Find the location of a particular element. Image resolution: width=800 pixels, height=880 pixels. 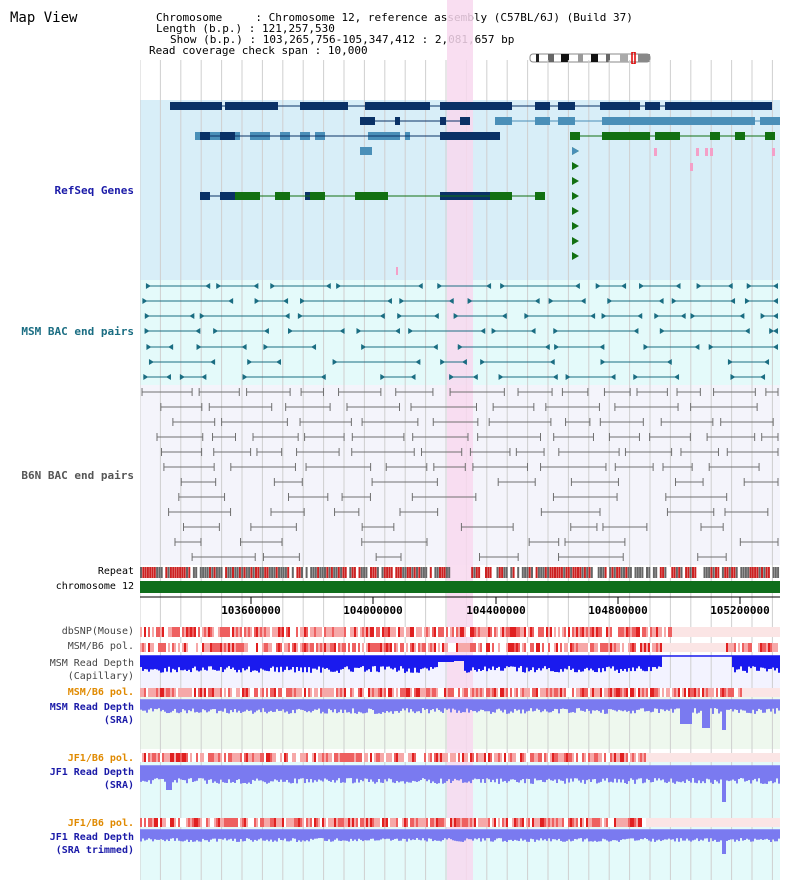

coverage-value: 10,000 is located at coordinates (347, 50).